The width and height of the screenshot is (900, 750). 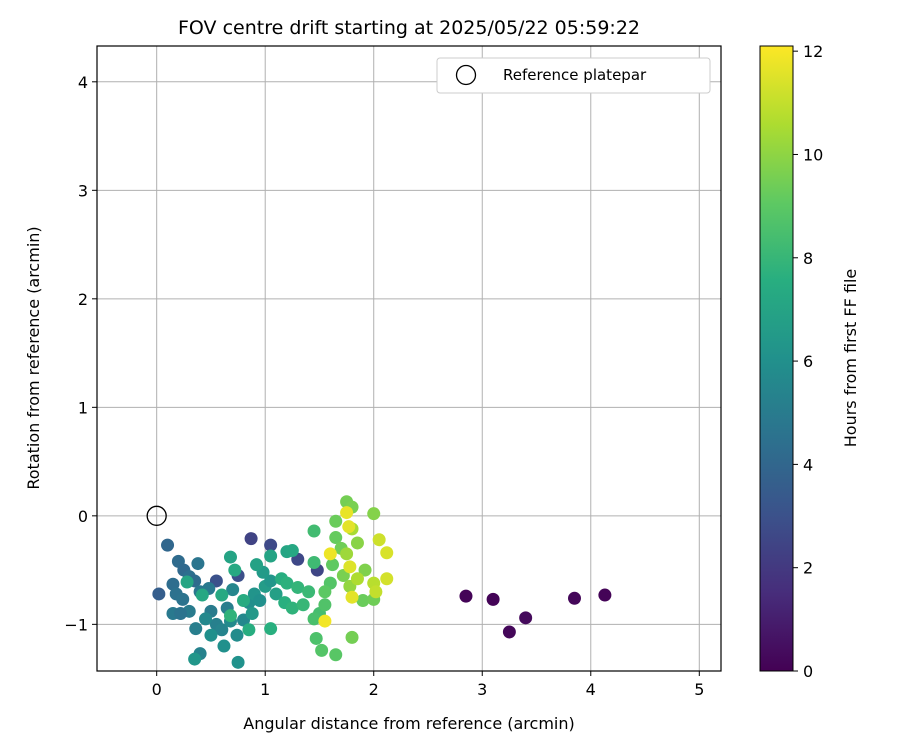 I want to click on colorbar-tick-label: 10, so click(x=813, y=154).